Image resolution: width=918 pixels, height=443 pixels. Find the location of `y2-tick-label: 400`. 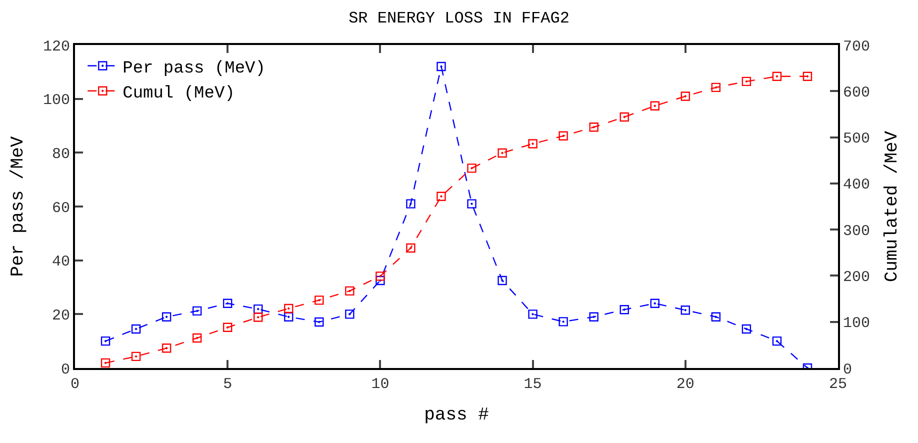

y2-tick-label: 400 is located at coordinates (856, 185).